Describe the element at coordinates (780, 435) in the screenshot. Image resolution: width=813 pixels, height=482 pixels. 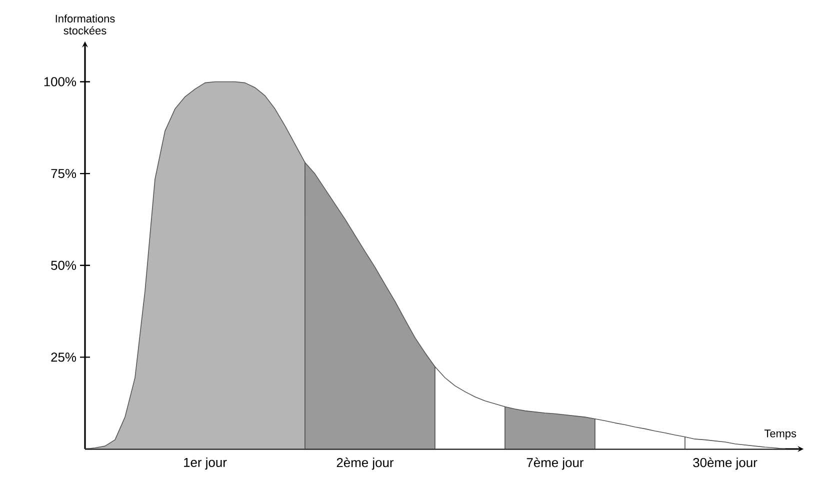
I see `x-axis-title: Temps` at that location.